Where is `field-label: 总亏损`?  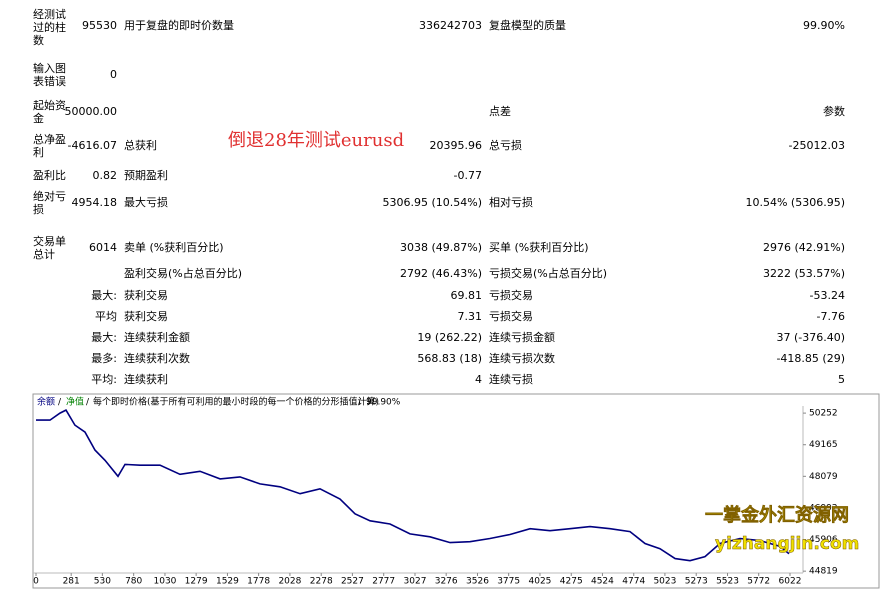 field-label: 总亏损 is located at coordinates (505, 145).